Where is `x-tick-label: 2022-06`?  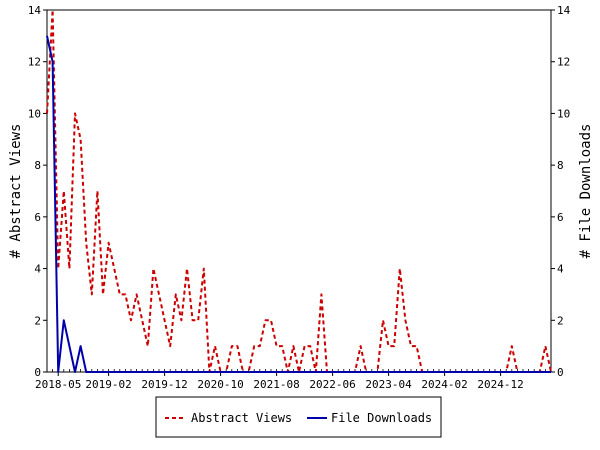
x-tick-label: 2022-06 is located at coordinates (332, 384).